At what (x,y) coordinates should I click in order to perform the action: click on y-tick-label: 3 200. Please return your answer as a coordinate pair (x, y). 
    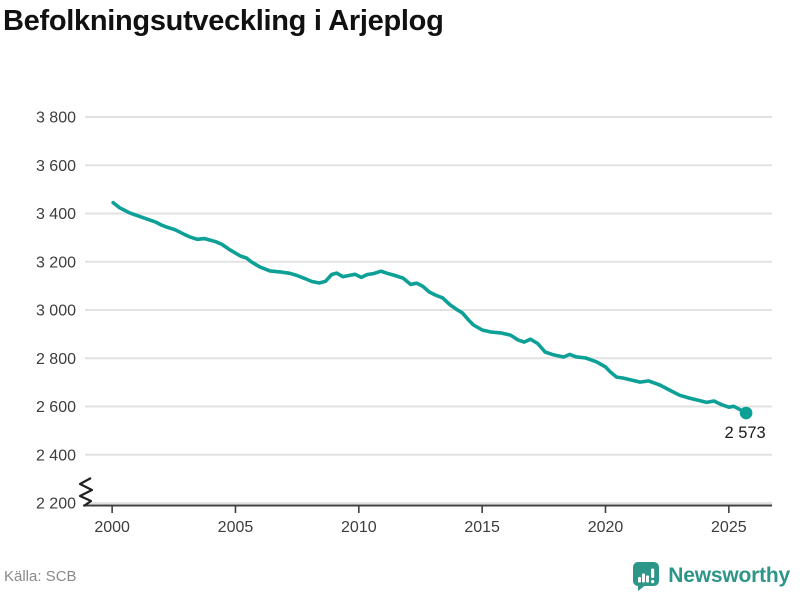
    Looking at the image, I should click on (56, 262).